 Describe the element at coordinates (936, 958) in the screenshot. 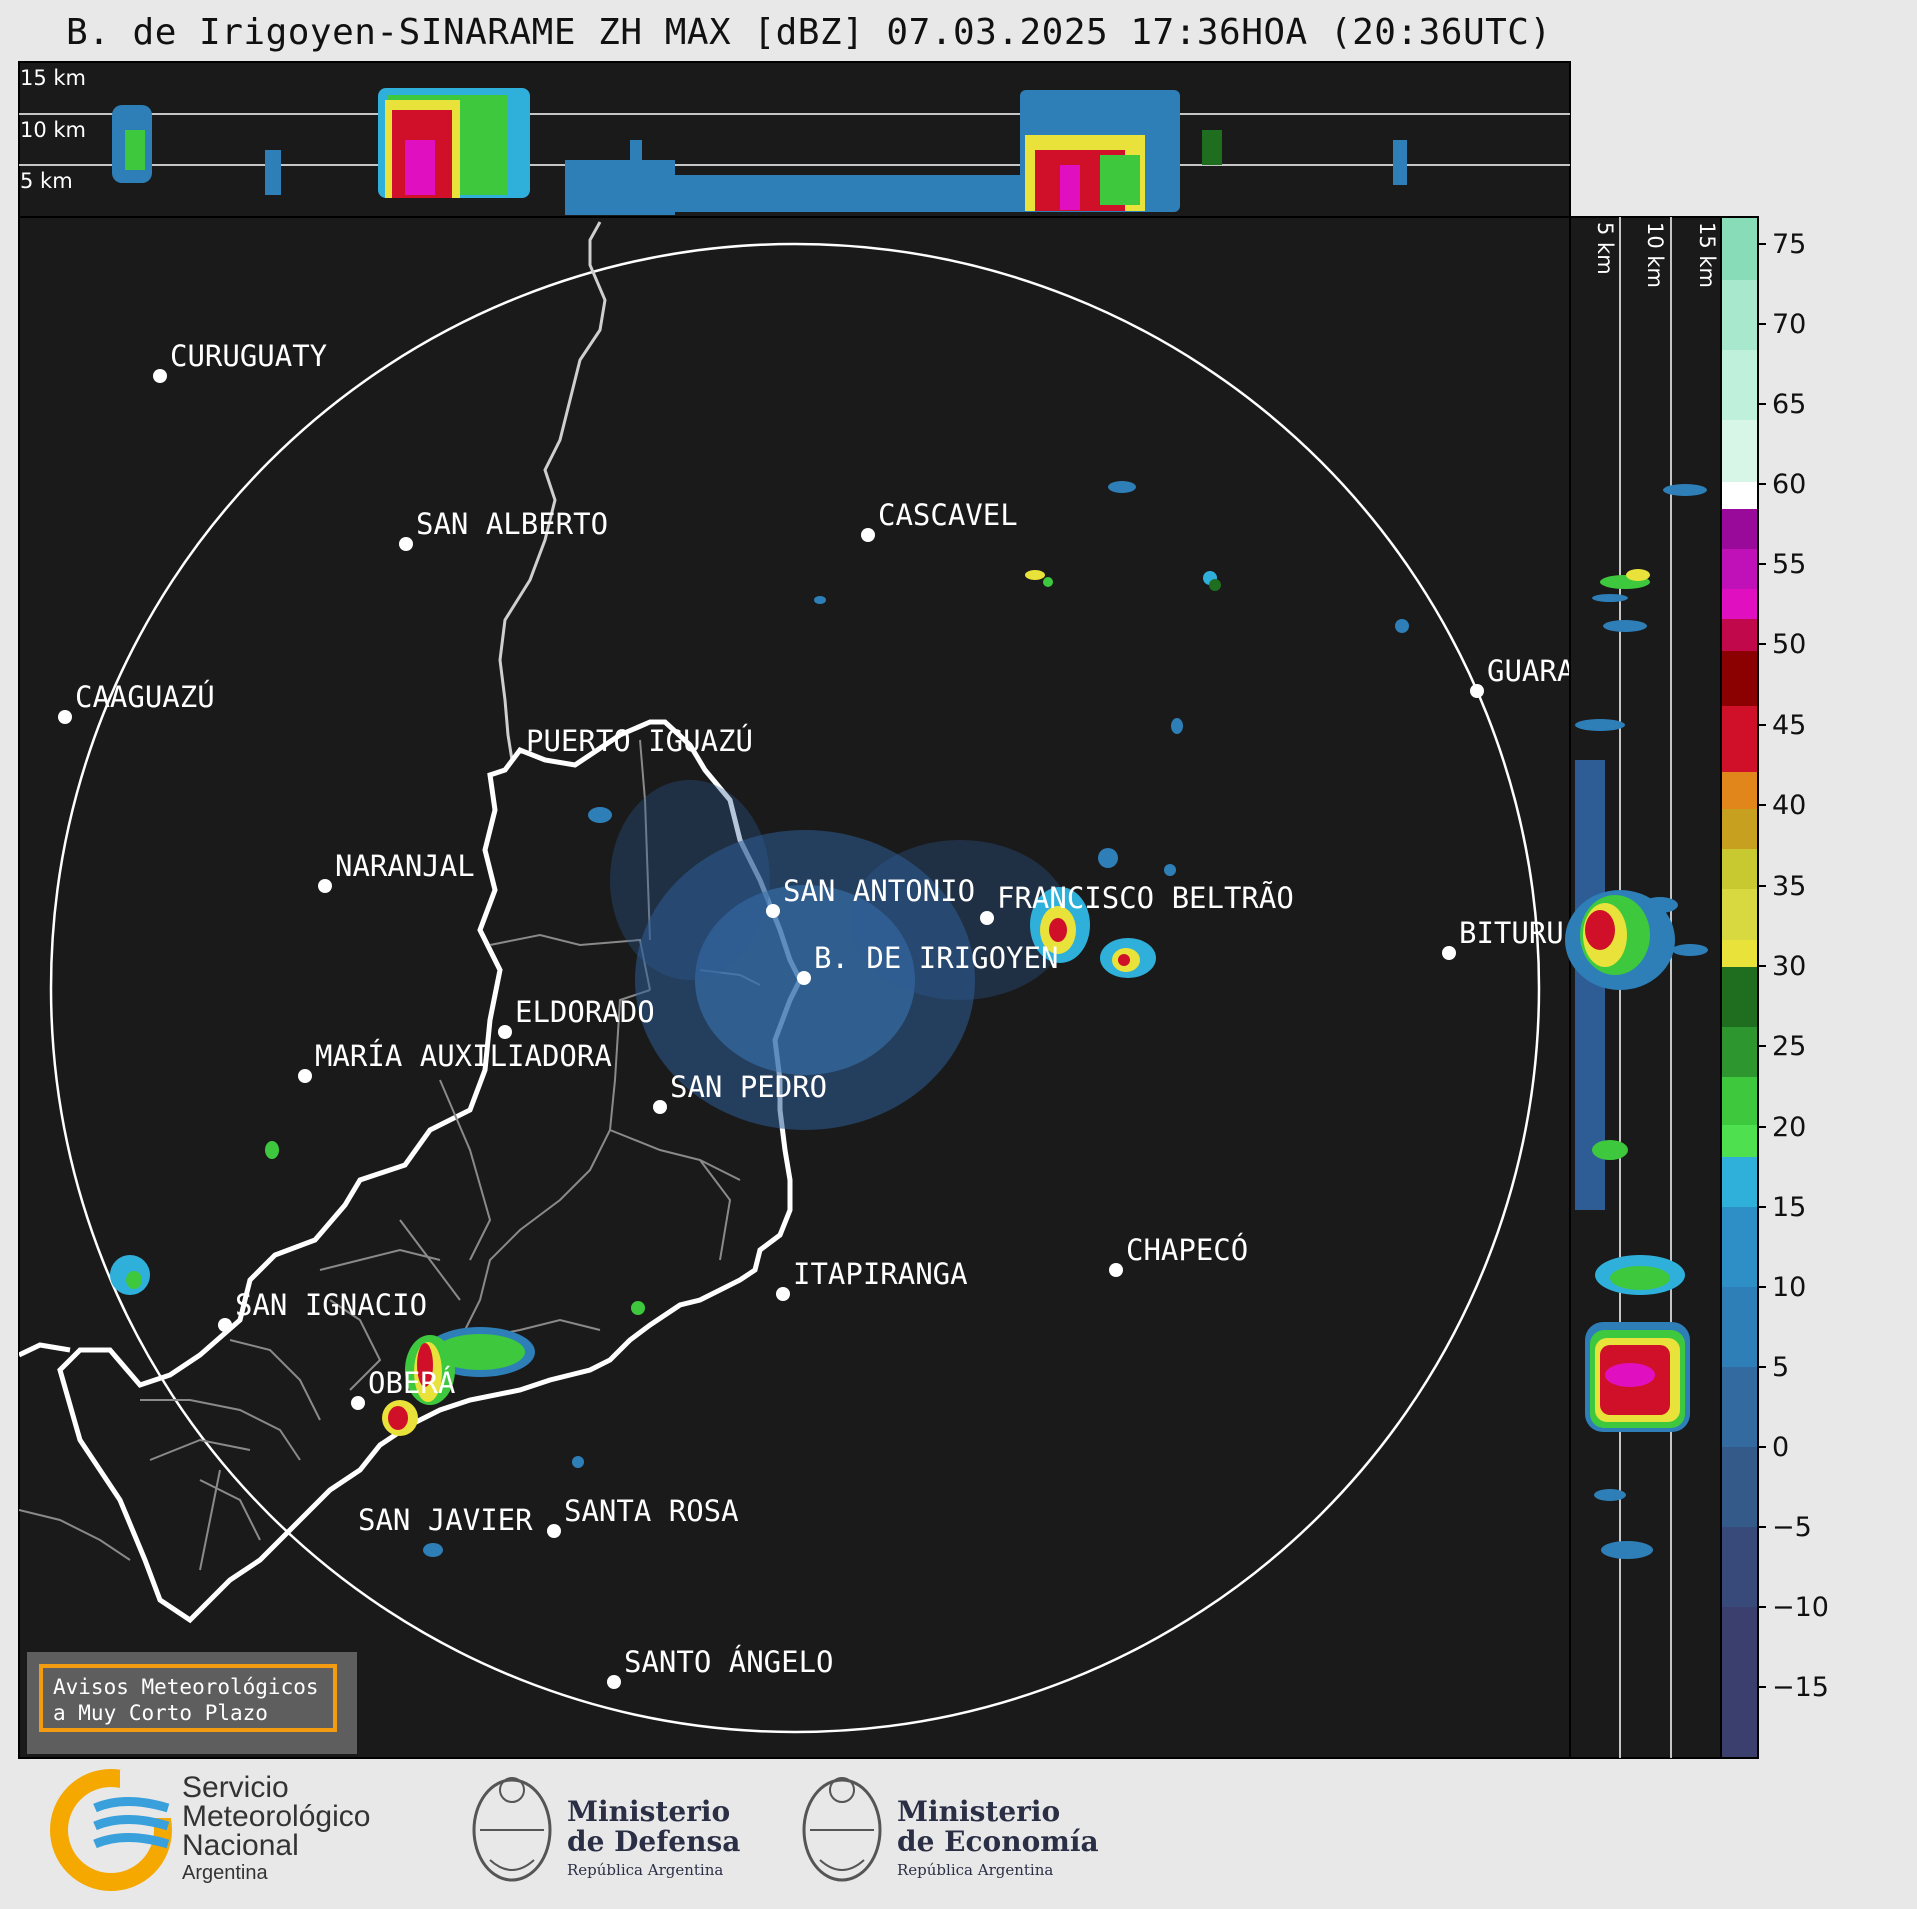

I see `svg-text: B. DE IRIGOYEN` at that location.